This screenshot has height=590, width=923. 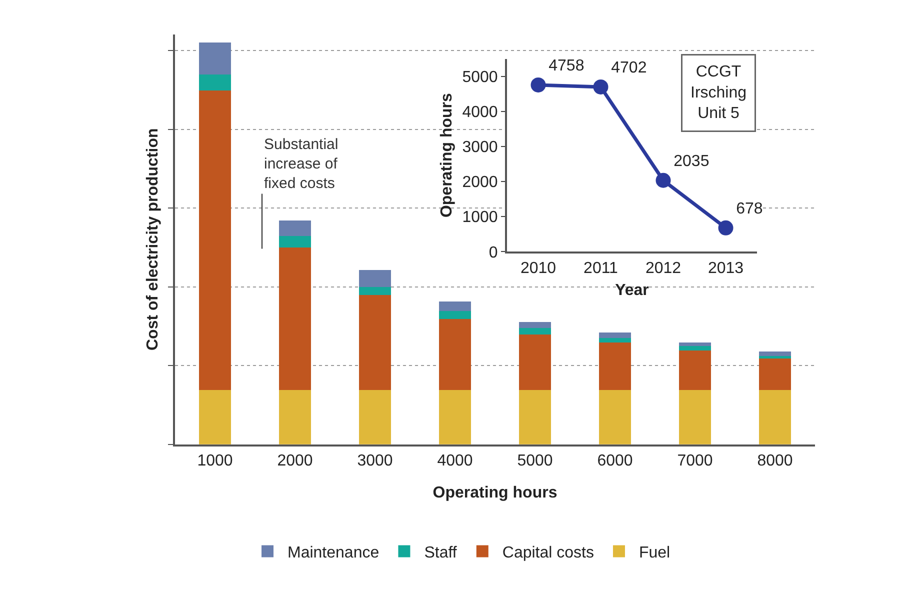 I want to click on x-tick-label: 2012, so click(x=663, y=268).